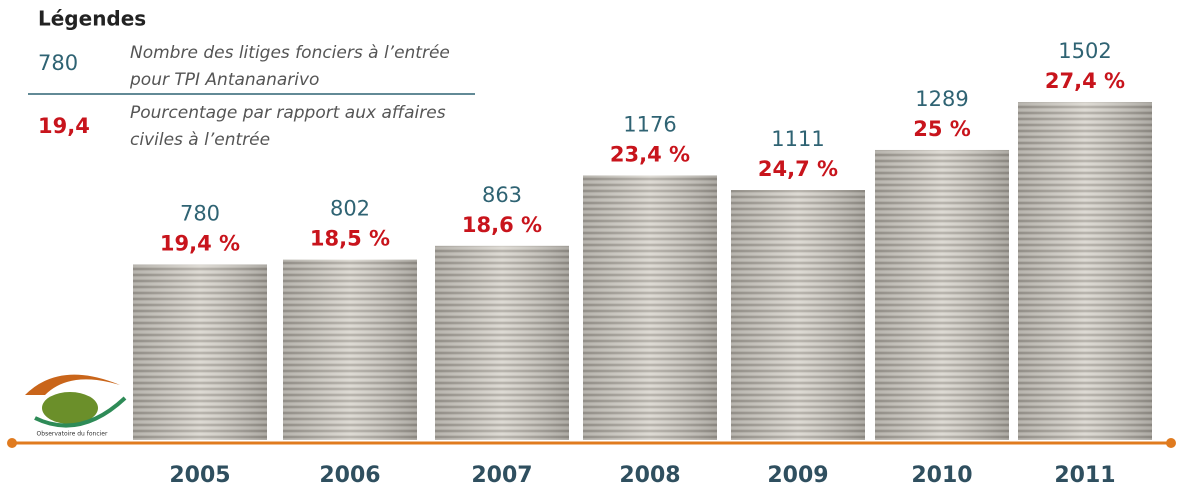 The width and height of the screenshot is (1181, 490). What do you see at coordinates (649, 475) in the screenshot?
I see `x-tick-label: 2008` at bounding box center [649, 475].